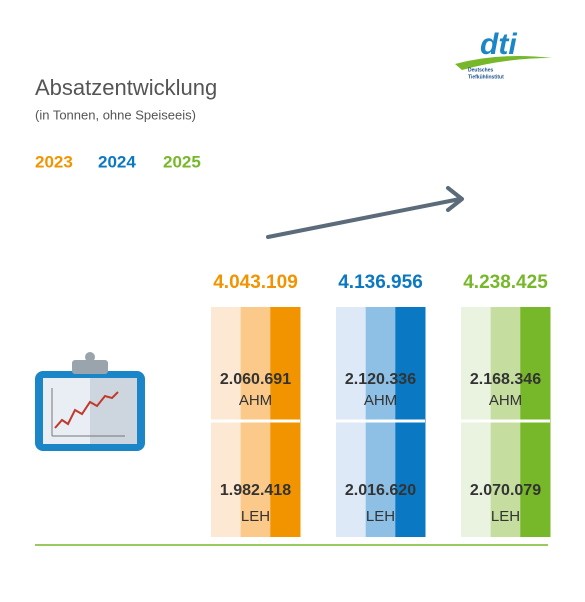 This screenshot has width=585, height=602. What do you see at coordinates (117, 161) in the screenshot?
I see `legend-year: 2024` at bounding box center [117, 161].